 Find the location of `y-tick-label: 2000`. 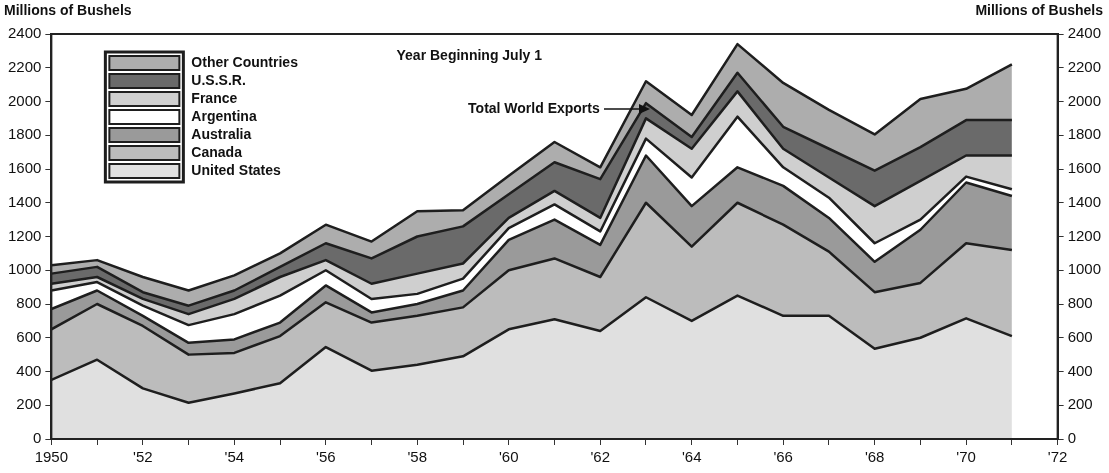

y-tick-label: 2000 is located at coordinates (24, 100).